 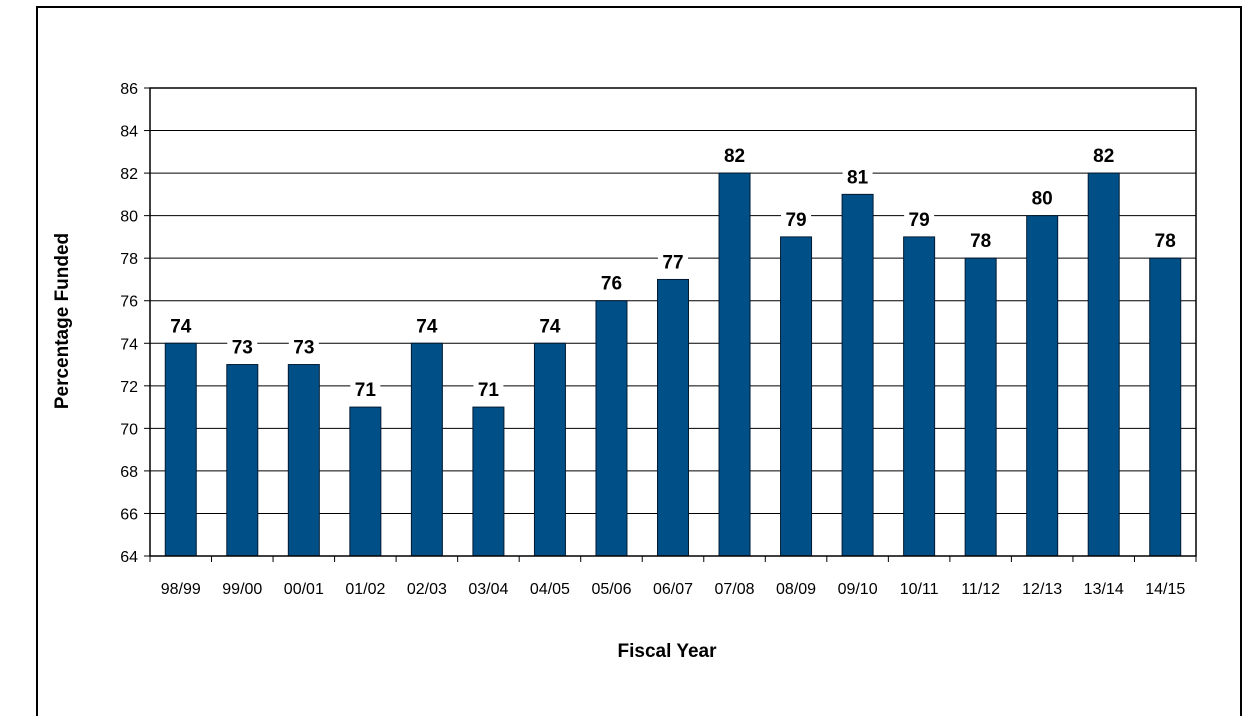 What do you see at coordinates (129, 89) in the screenshot?
I see `y-tick-label: 86` at bounding box center [129, 89].